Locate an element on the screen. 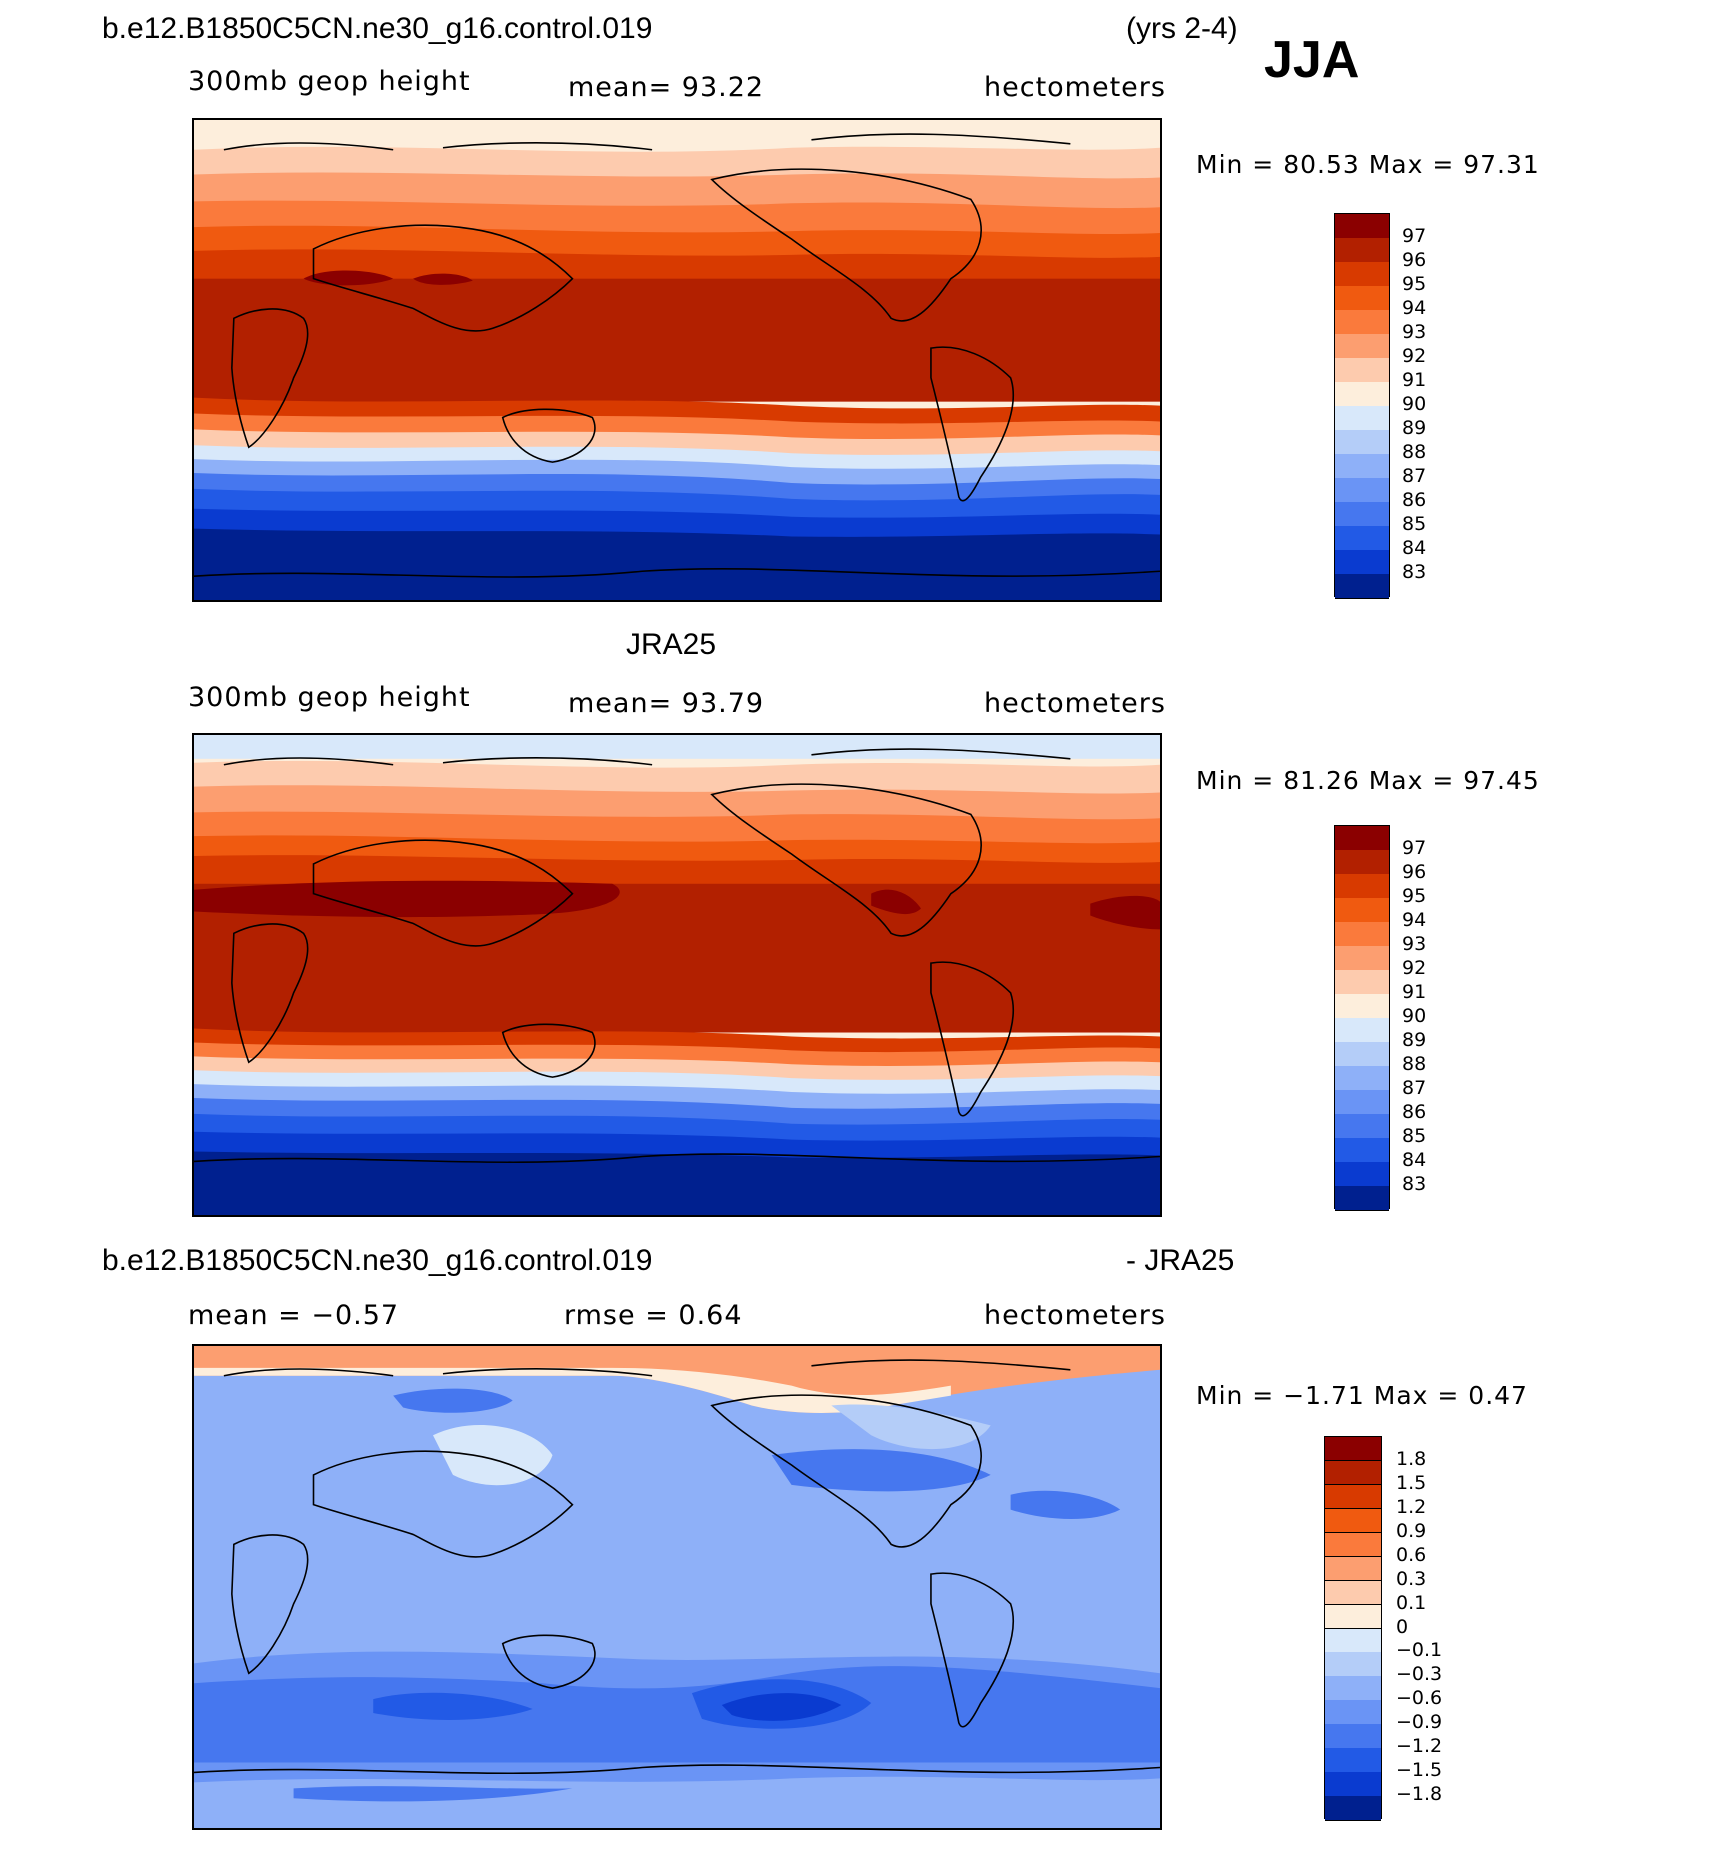 This screenshot has width=1710, height=1869. colorbar-tick-label: 88 is located at coordinates (1414, 1064).